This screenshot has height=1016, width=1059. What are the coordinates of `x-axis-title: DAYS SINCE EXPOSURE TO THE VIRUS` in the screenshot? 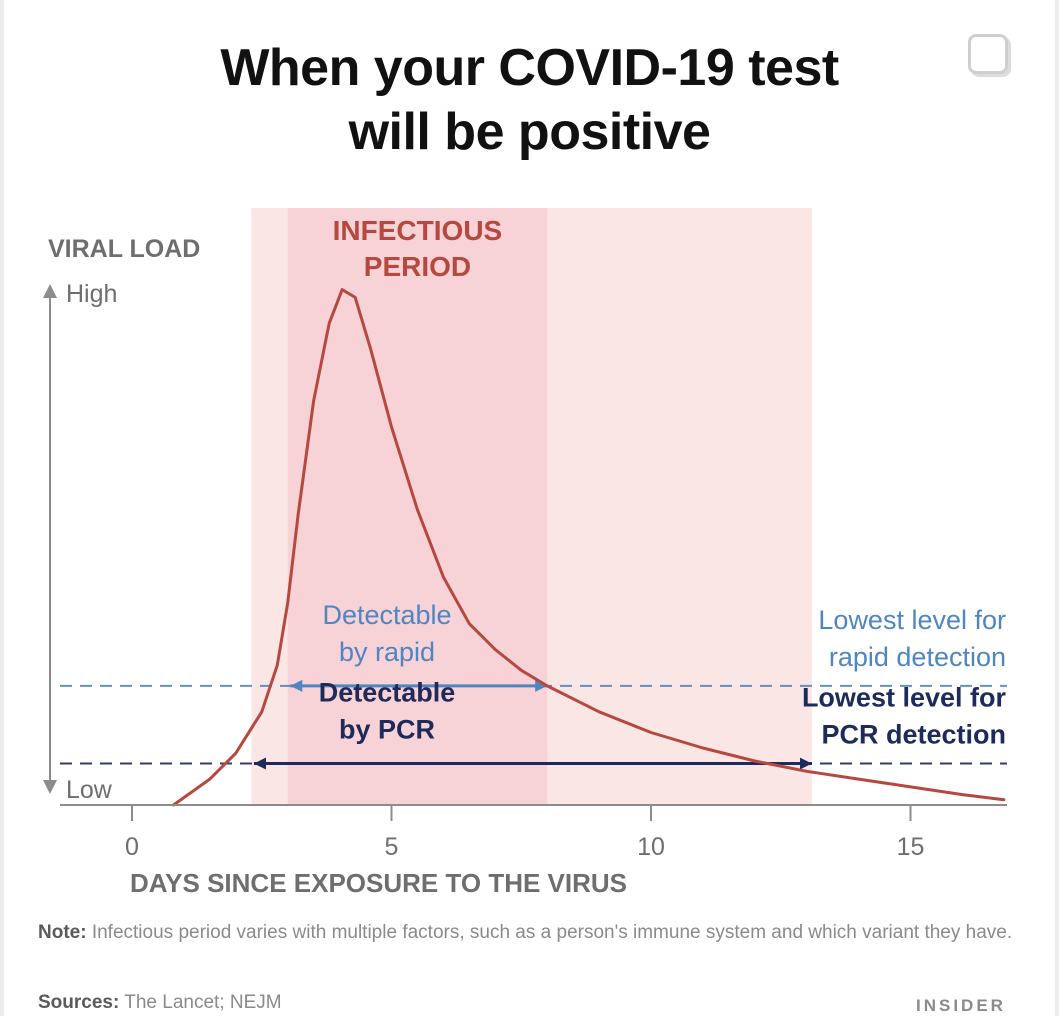 It's located at (378, 883).